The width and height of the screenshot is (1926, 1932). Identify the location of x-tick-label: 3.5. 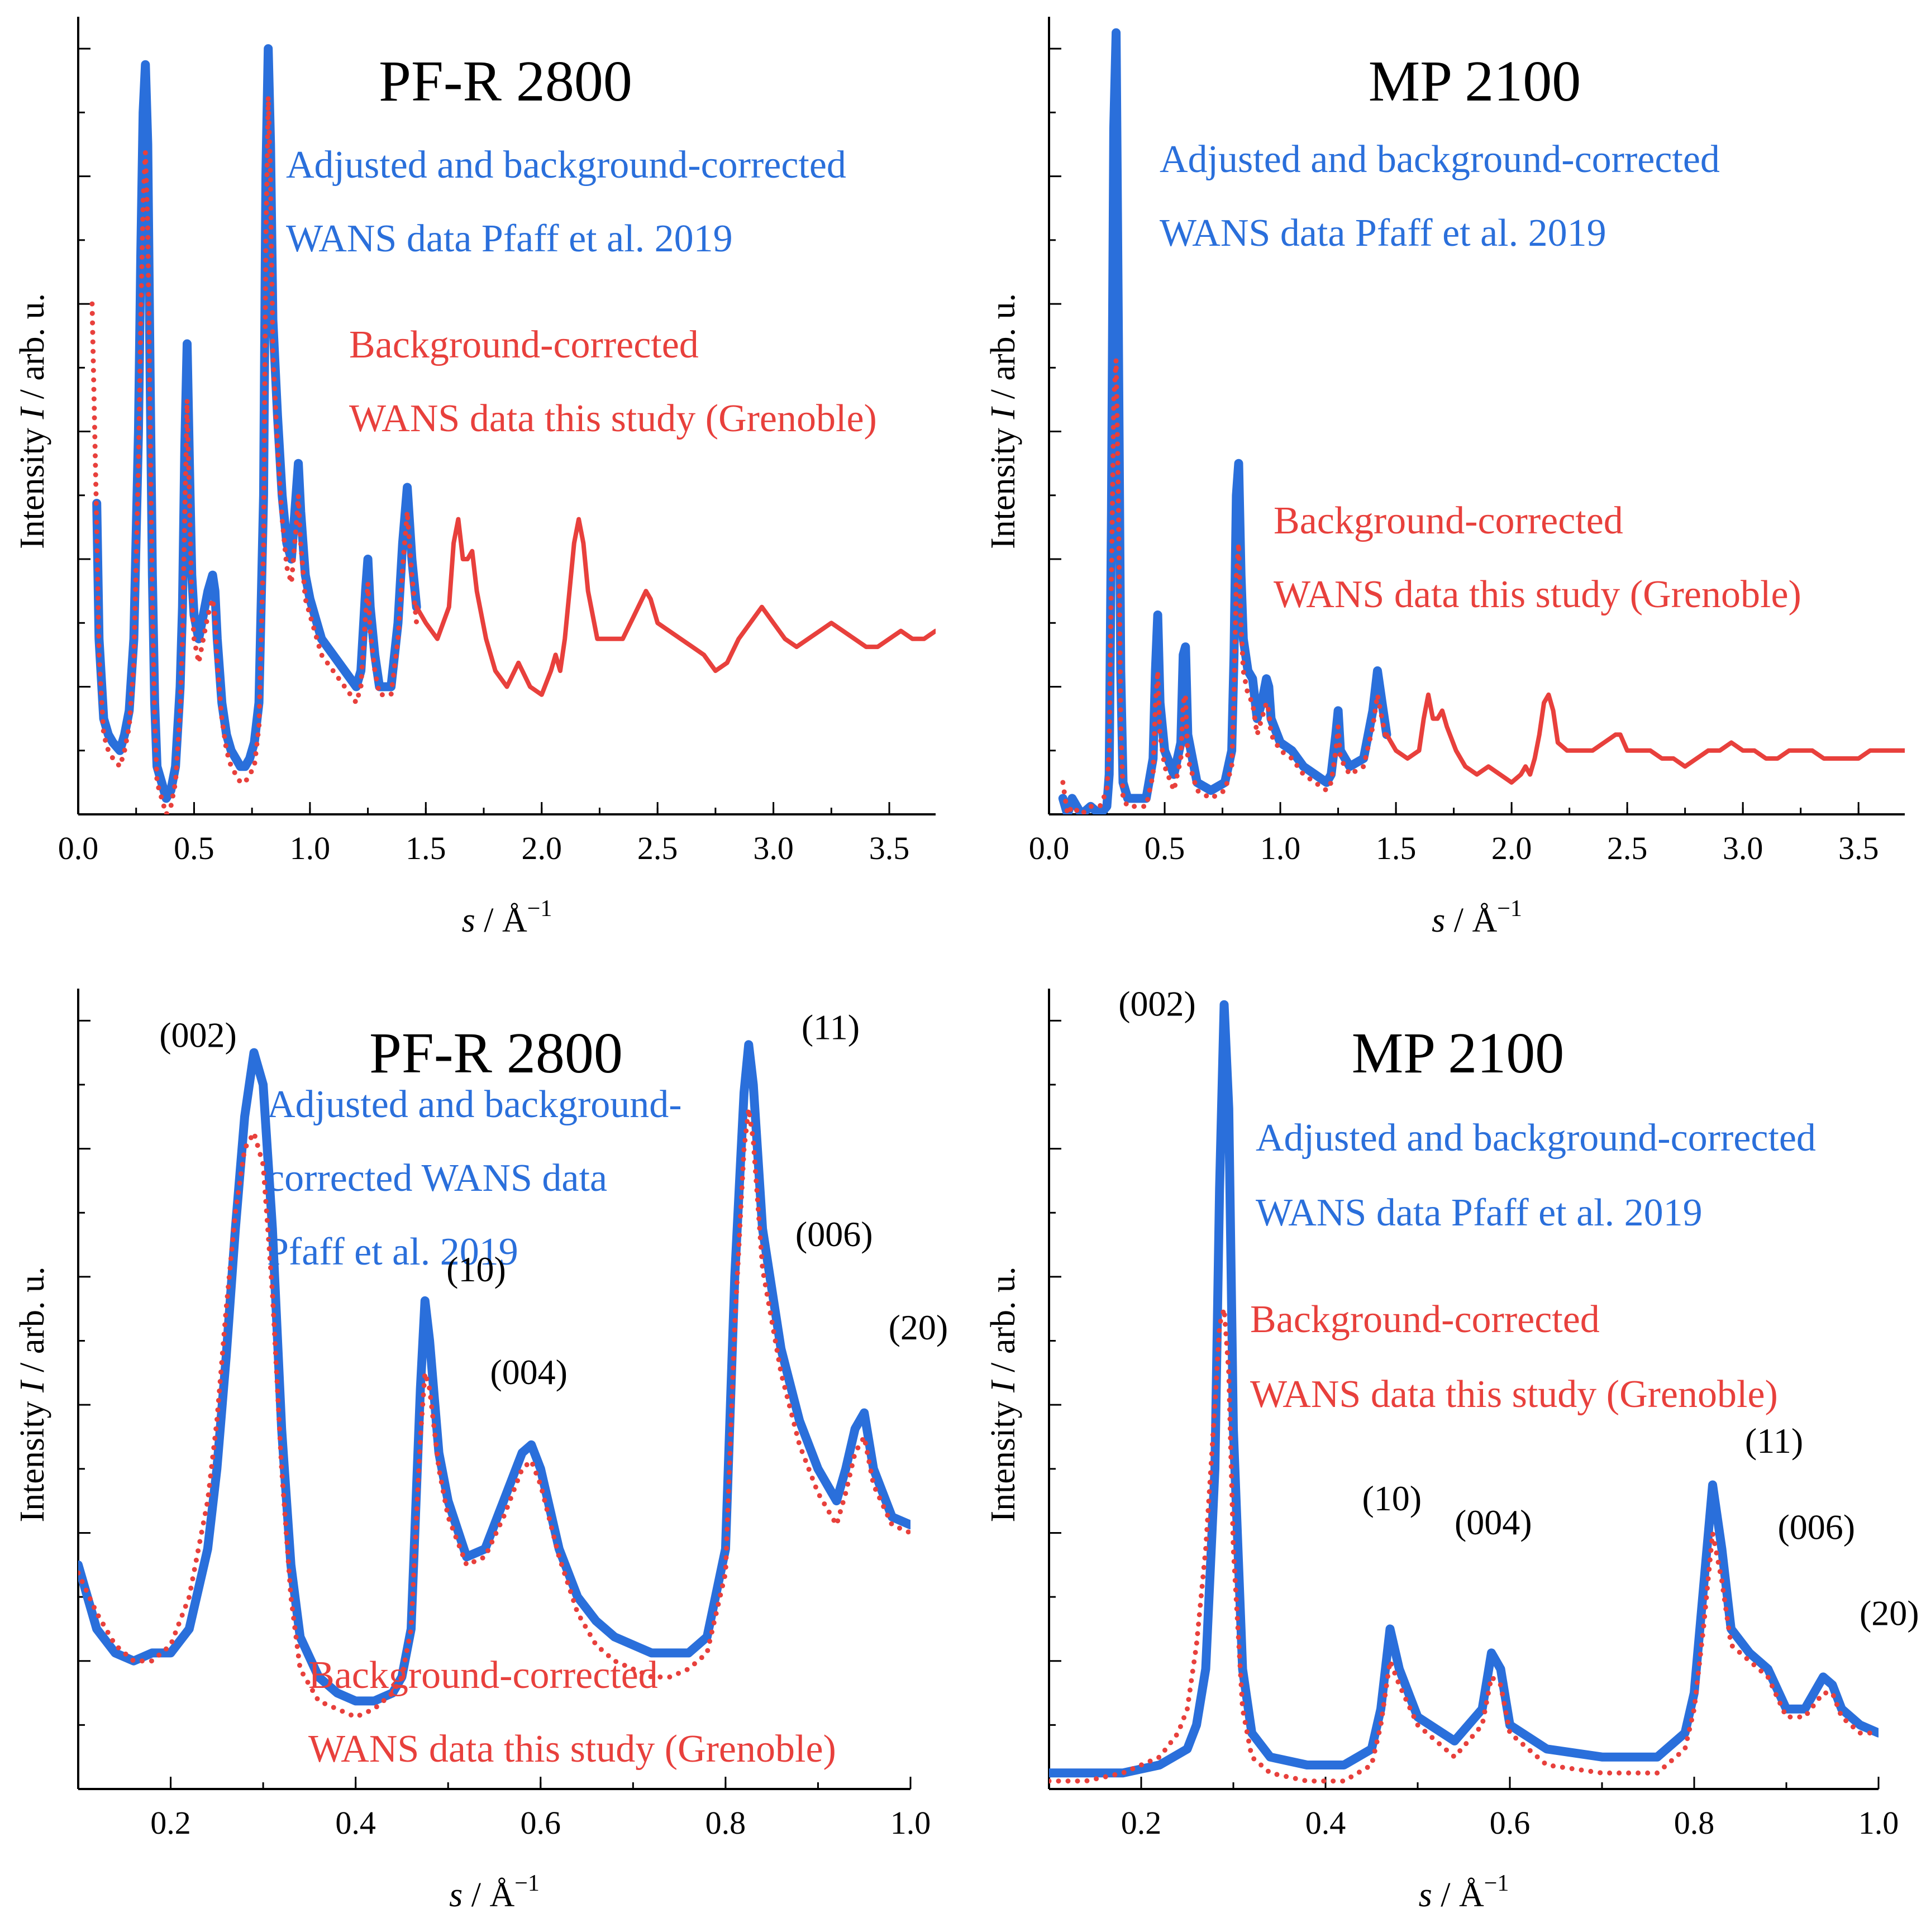
(889, 848).